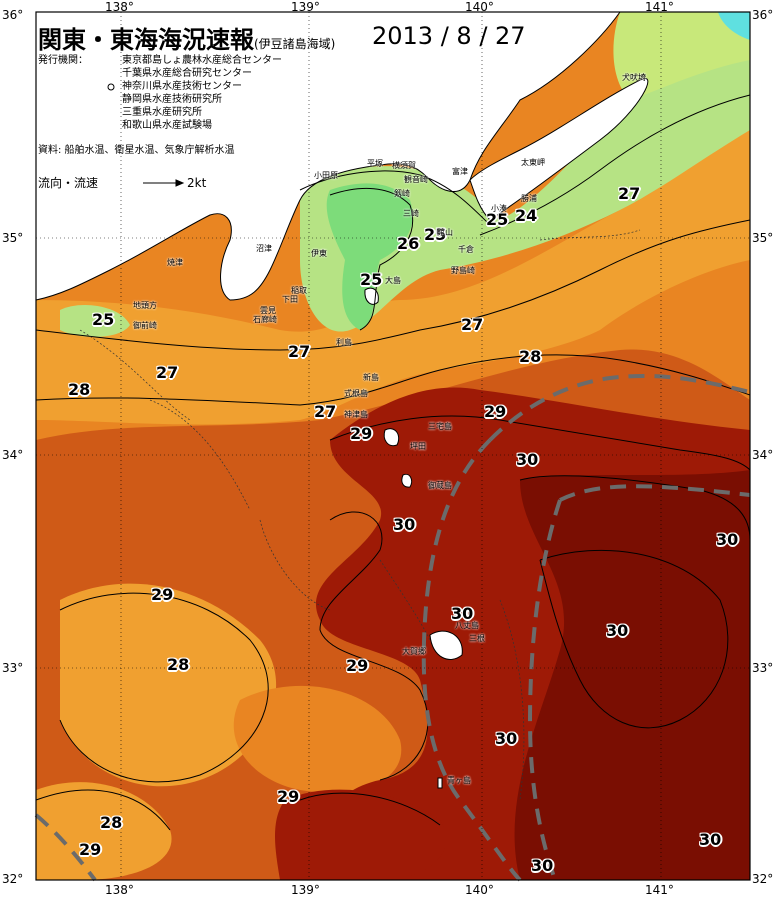 This screenshot has height=900, width=780. Describe the element at coordinates (659, 7) in the screenshot. I see `lon-top-label: 141°` at that location.